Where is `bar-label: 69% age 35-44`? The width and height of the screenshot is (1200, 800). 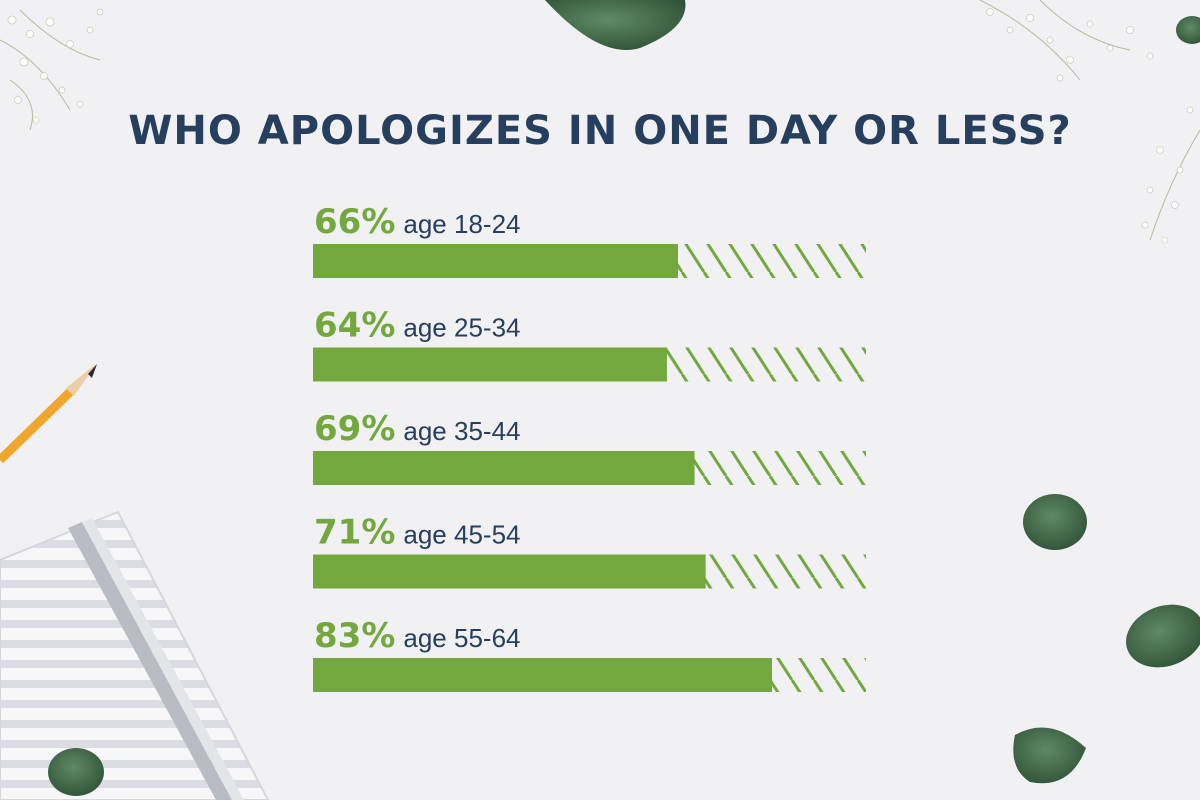
bar-label: 69% age 35-44 is located at coordinates (417, 429).